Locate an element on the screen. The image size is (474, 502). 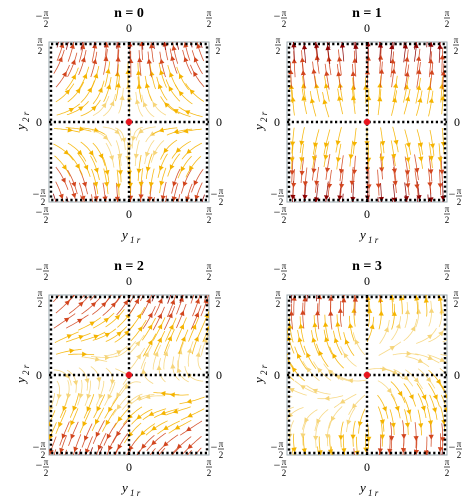
y-axis-label-main: y is located at coordinates (20, 128).